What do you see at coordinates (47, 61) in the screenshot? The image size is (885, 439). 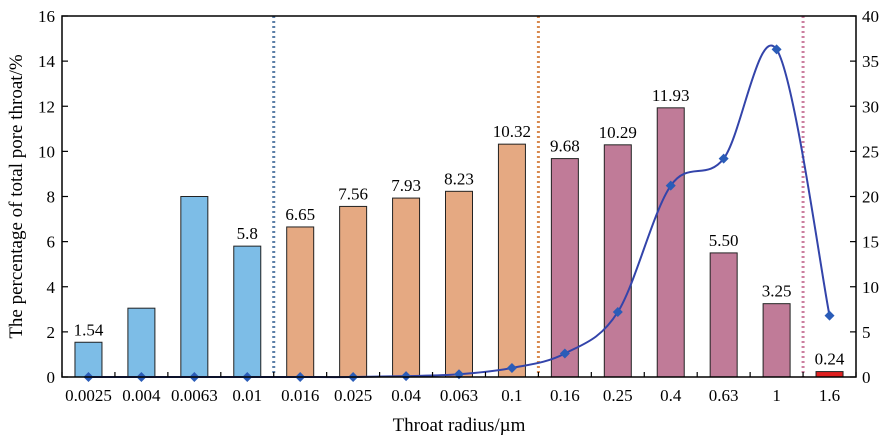 I see `y-tick-label: 14` at bounding box center [47, 61].